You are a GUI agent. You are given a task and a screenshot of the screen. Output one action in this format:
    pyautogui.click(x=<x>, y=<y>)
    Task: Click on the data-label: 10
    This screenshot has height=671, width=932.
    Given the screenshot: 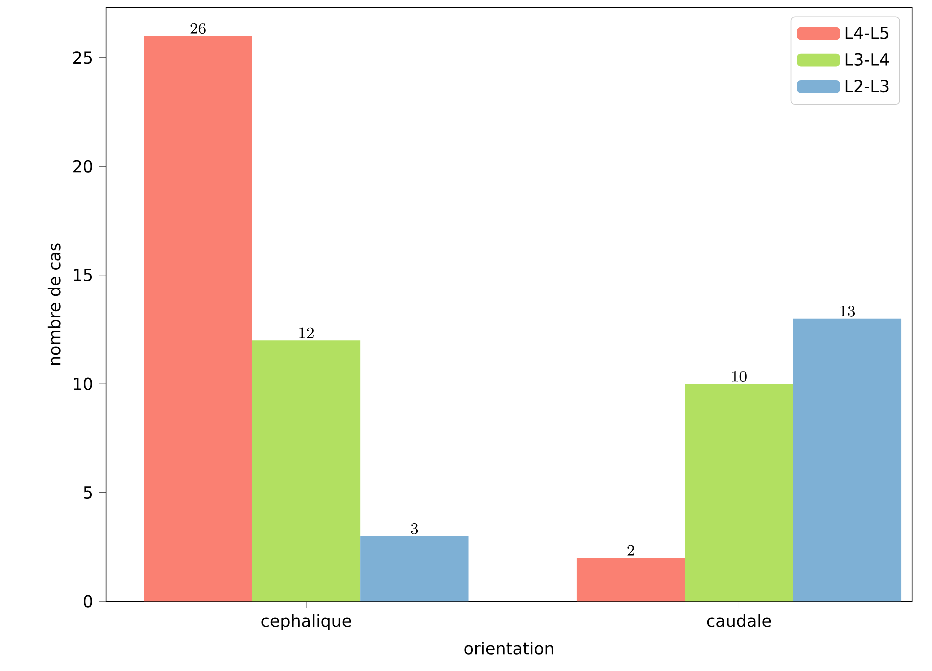 What is the action you would take?
    pyautogui.click(x=739, y=376)
    